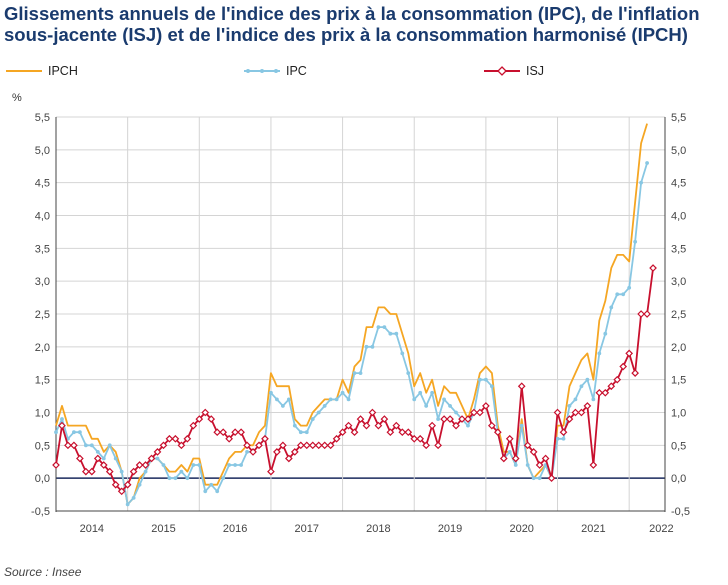 This screenshot has width=728, height=585. Describe the element at coordinates (42, 479) in the screenshot. I see `y-tick-label-left: 0,0` at that location.